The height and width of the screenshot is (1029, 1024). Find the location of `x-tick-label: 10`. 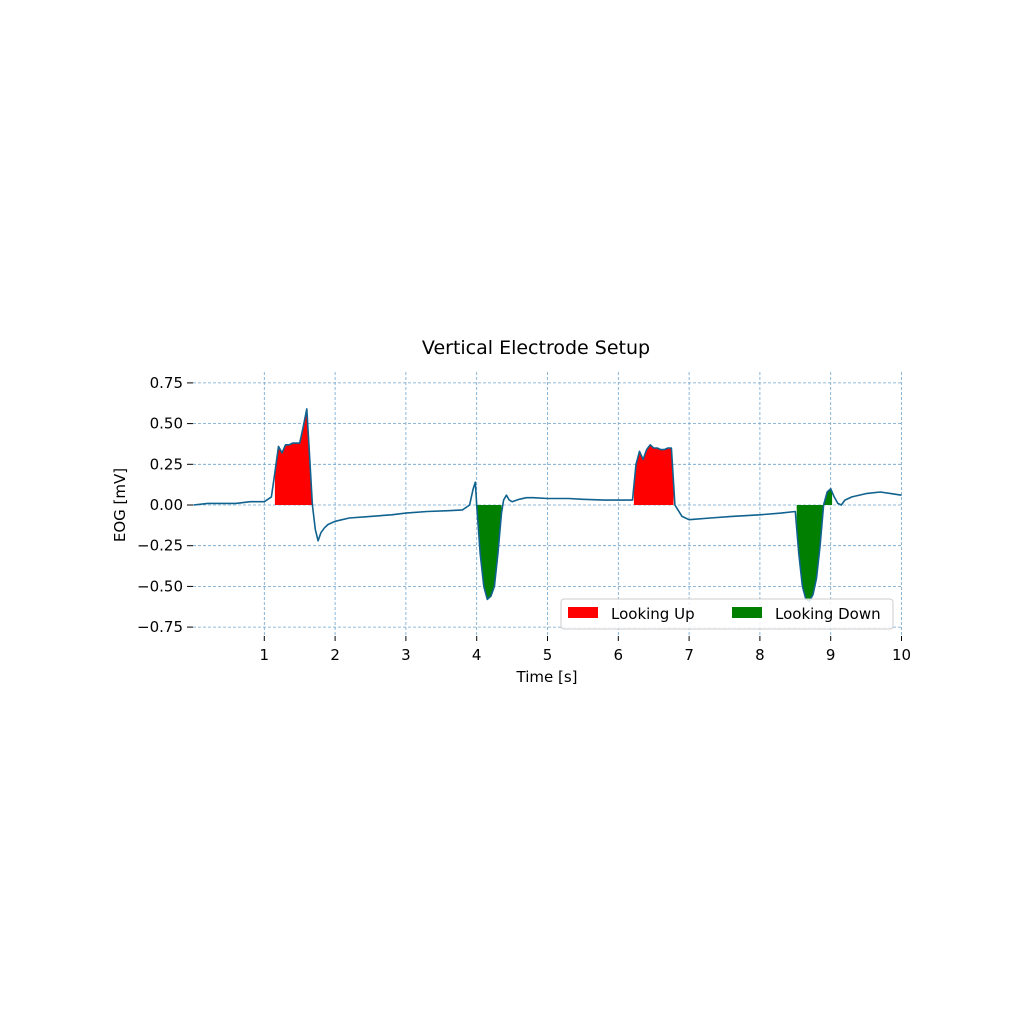

x-tick-label: 10 is located at coordinates (901, 655).